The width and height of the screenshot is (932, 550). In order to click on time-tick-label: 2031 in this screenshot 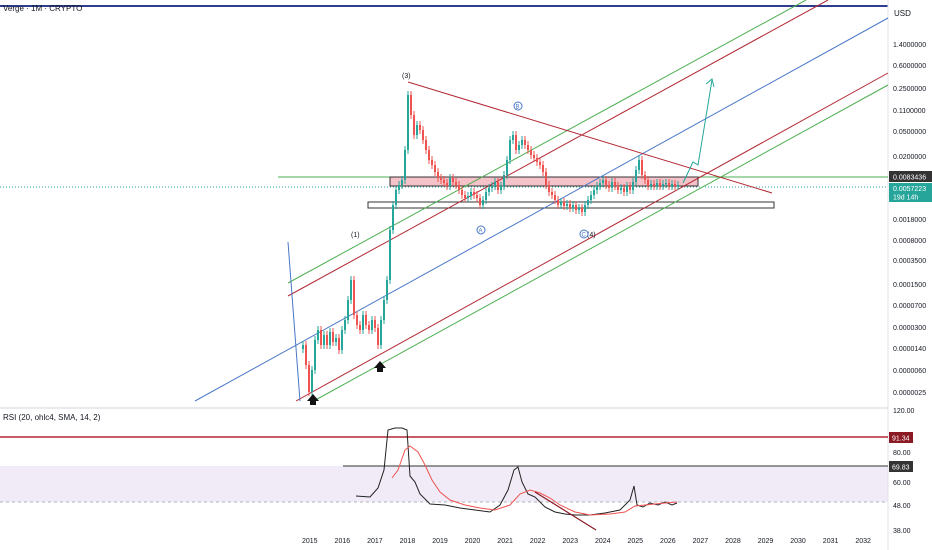, I will do `click(831, 541)`.